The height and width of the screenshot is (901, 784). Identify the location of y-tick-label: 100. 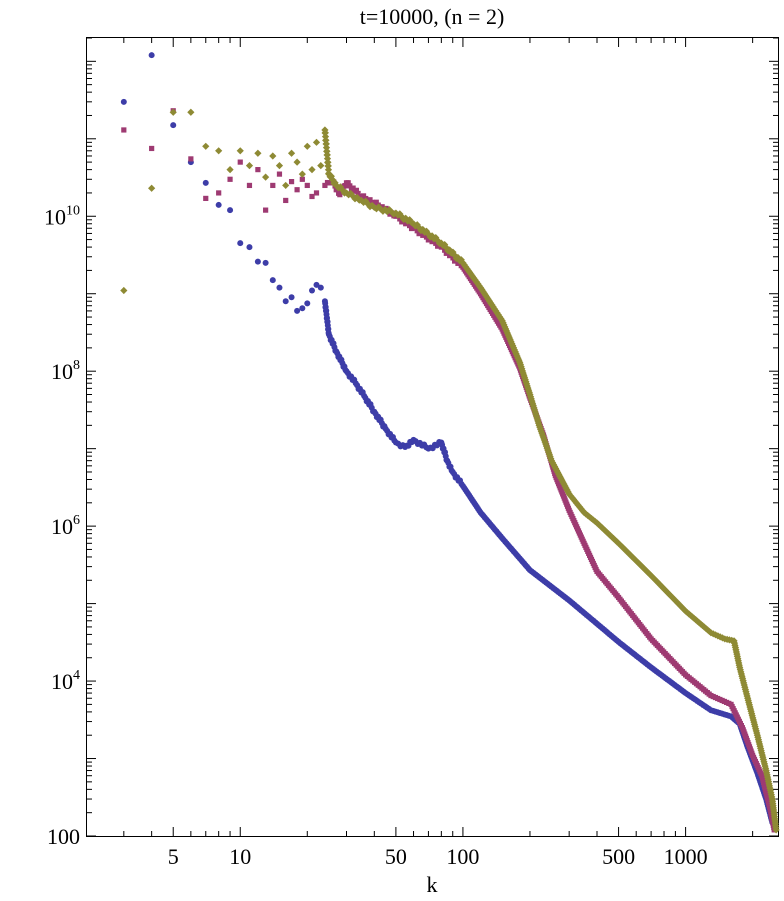
(63, 836).